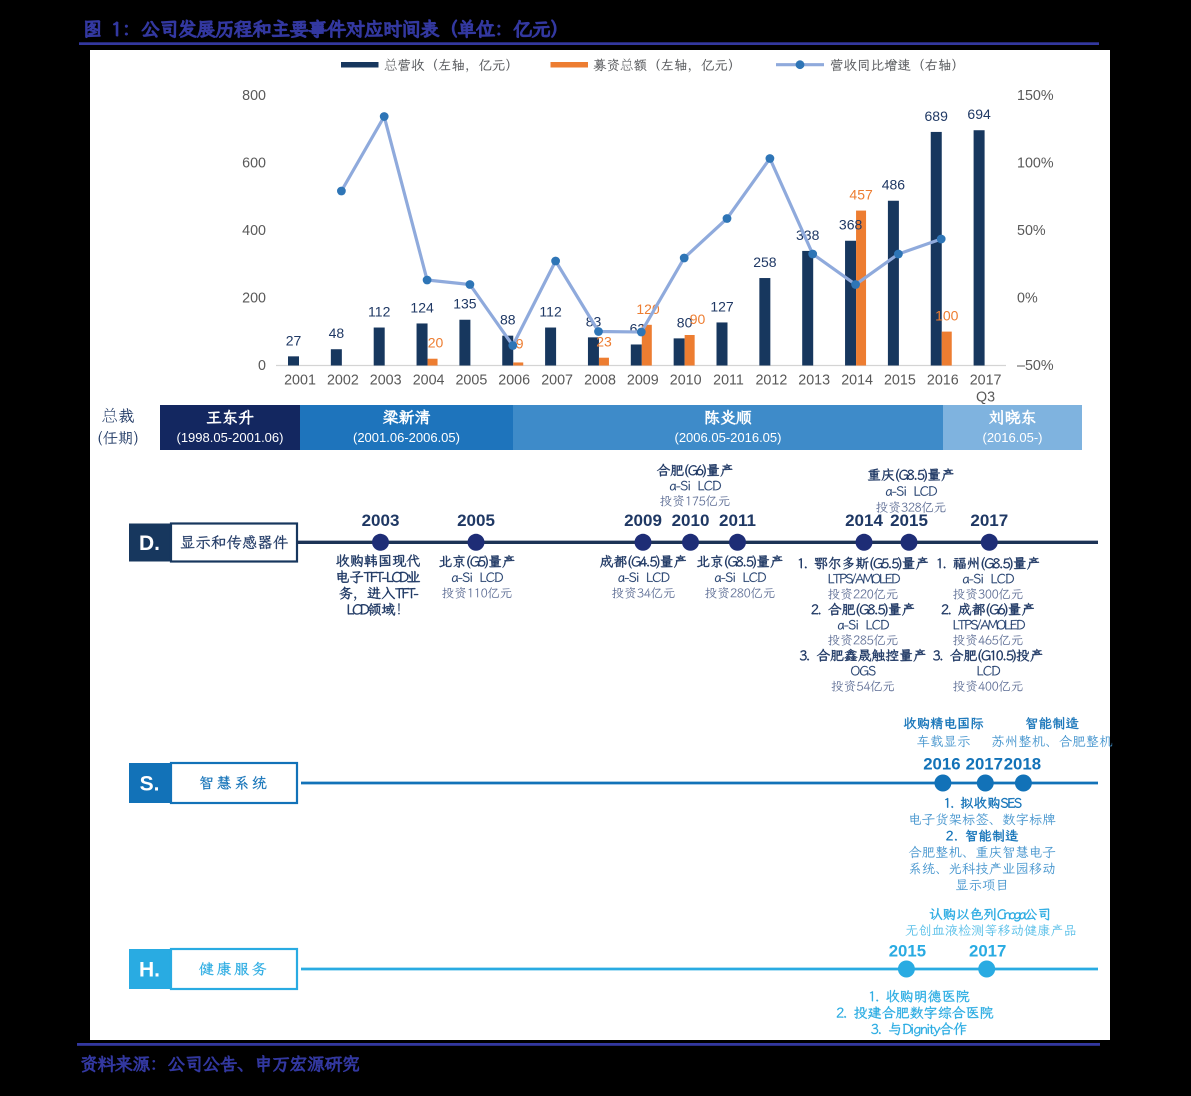  I want to click on svg-text: 50%, so click(1031, 231).